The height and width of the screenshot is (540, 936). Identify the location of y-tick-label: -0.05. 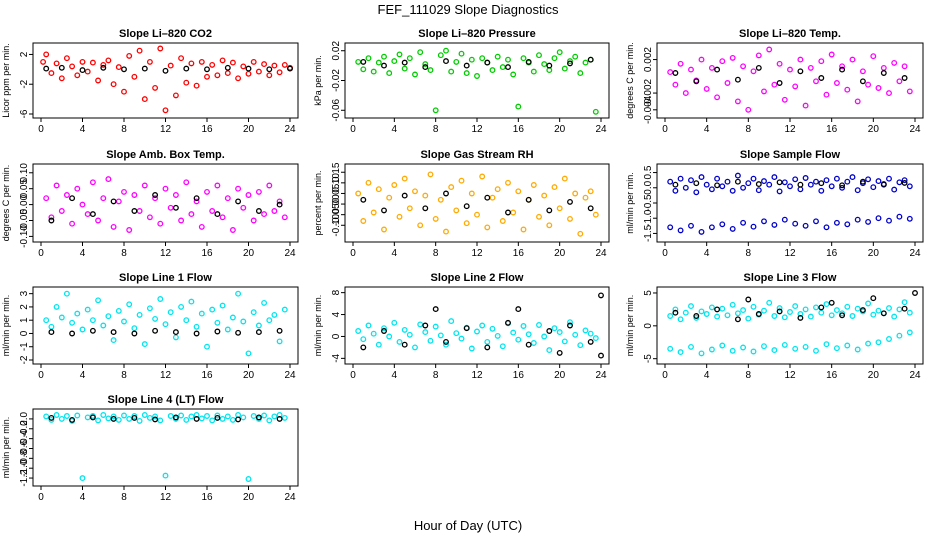
(336, 214).